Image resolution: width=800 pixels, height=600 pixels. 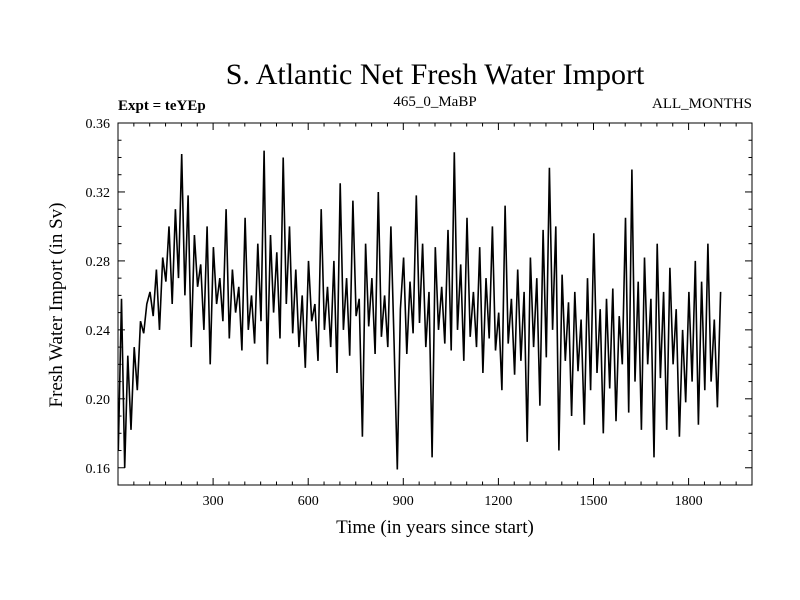 I want to click on y-tick-label: 0.16, so click(x=98, y=469).